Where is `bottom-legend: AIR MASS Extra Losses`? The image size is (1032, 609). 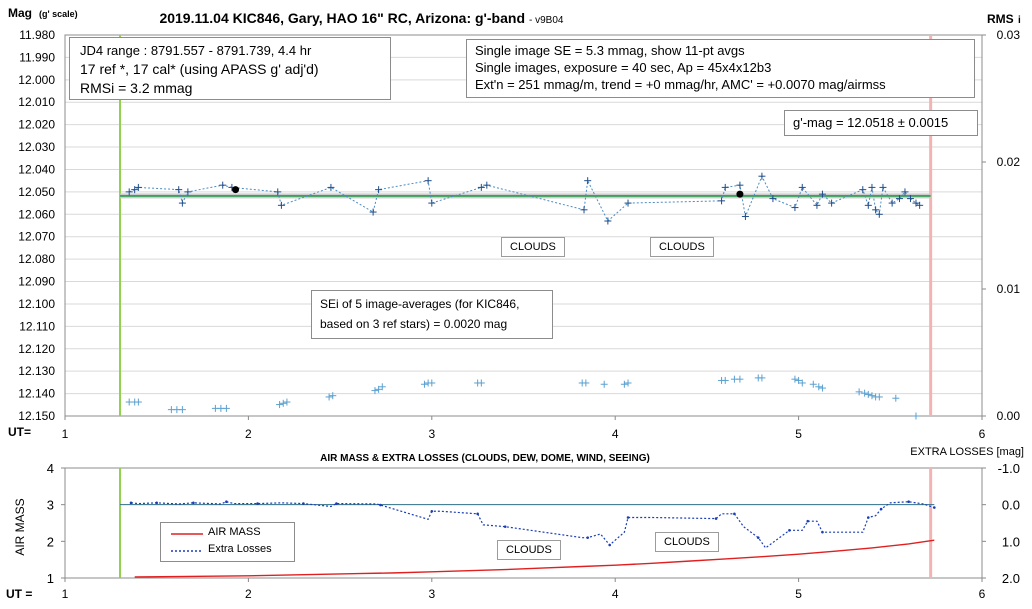
bottom-legend: AIR MASS Extra Losses is located at coordinates (227, 542).